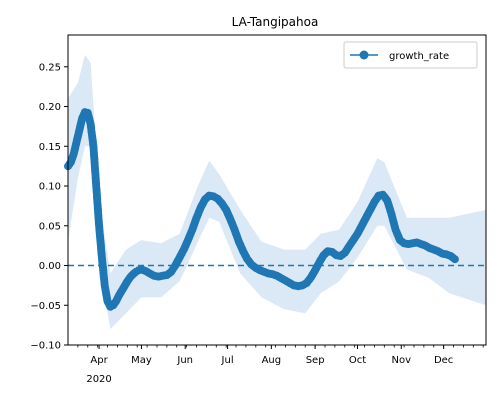 The width and height of the screenshot is (500, 400). What do you see at coordinates (454, 259) in the screenshot?
I see `data-point` at bounding box center [454, 259].